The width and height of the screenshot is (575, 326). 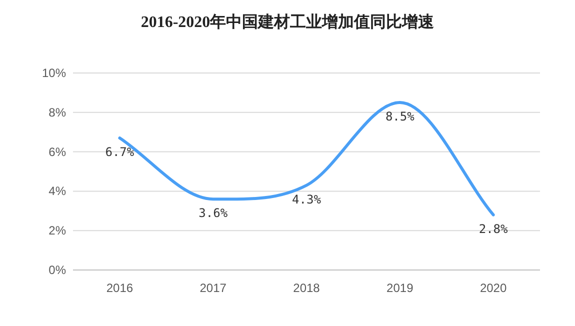 I want to click on data-label: 8.5%, so click(x=400, y=117).